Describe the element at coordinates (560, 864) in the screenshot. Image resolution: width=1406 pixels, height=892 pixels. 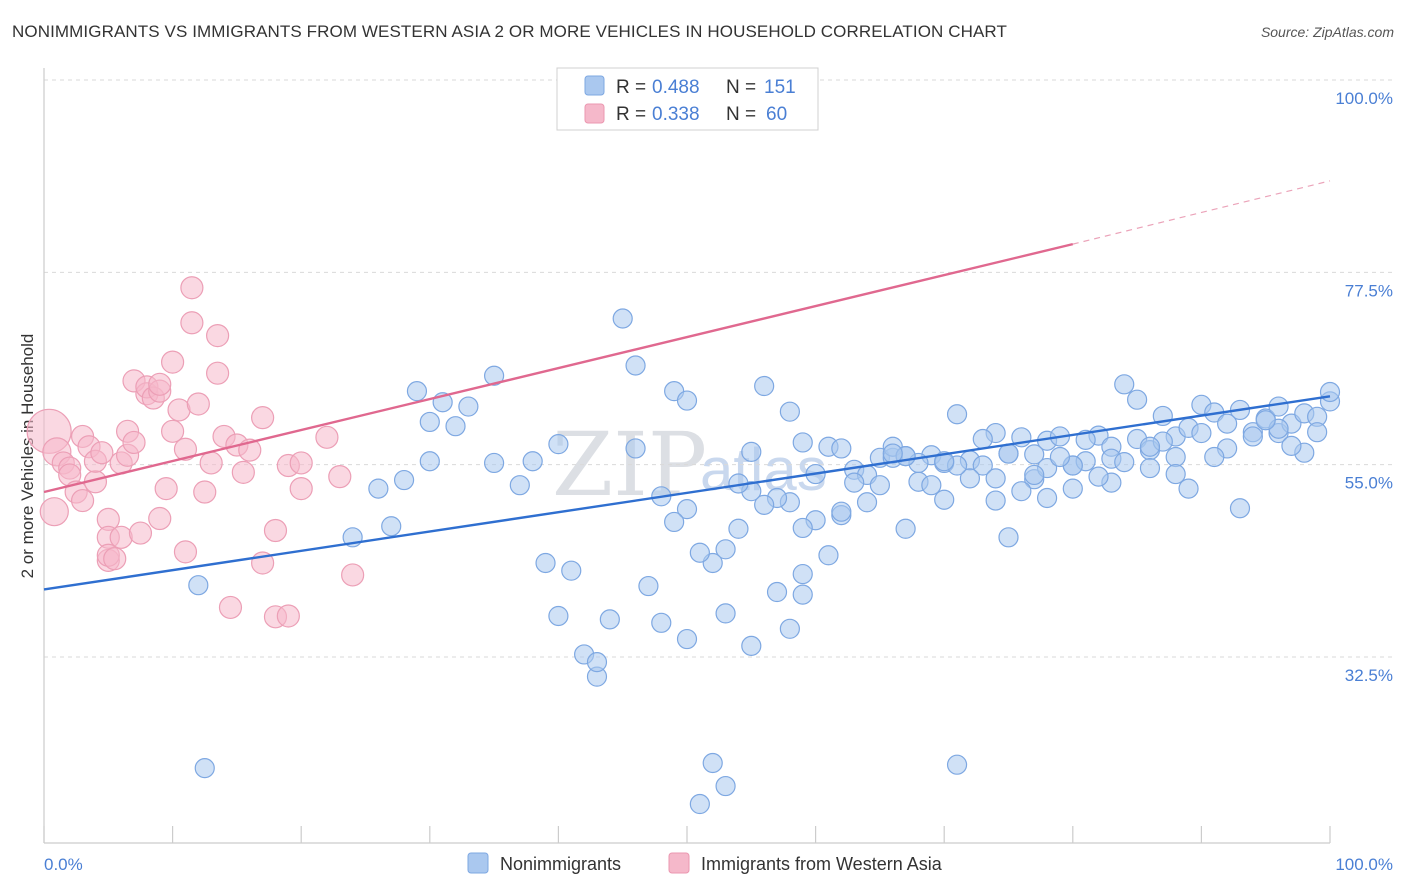
I see `bottom-legend-label-nonimmigrants: Nonimmigrants` at that location.